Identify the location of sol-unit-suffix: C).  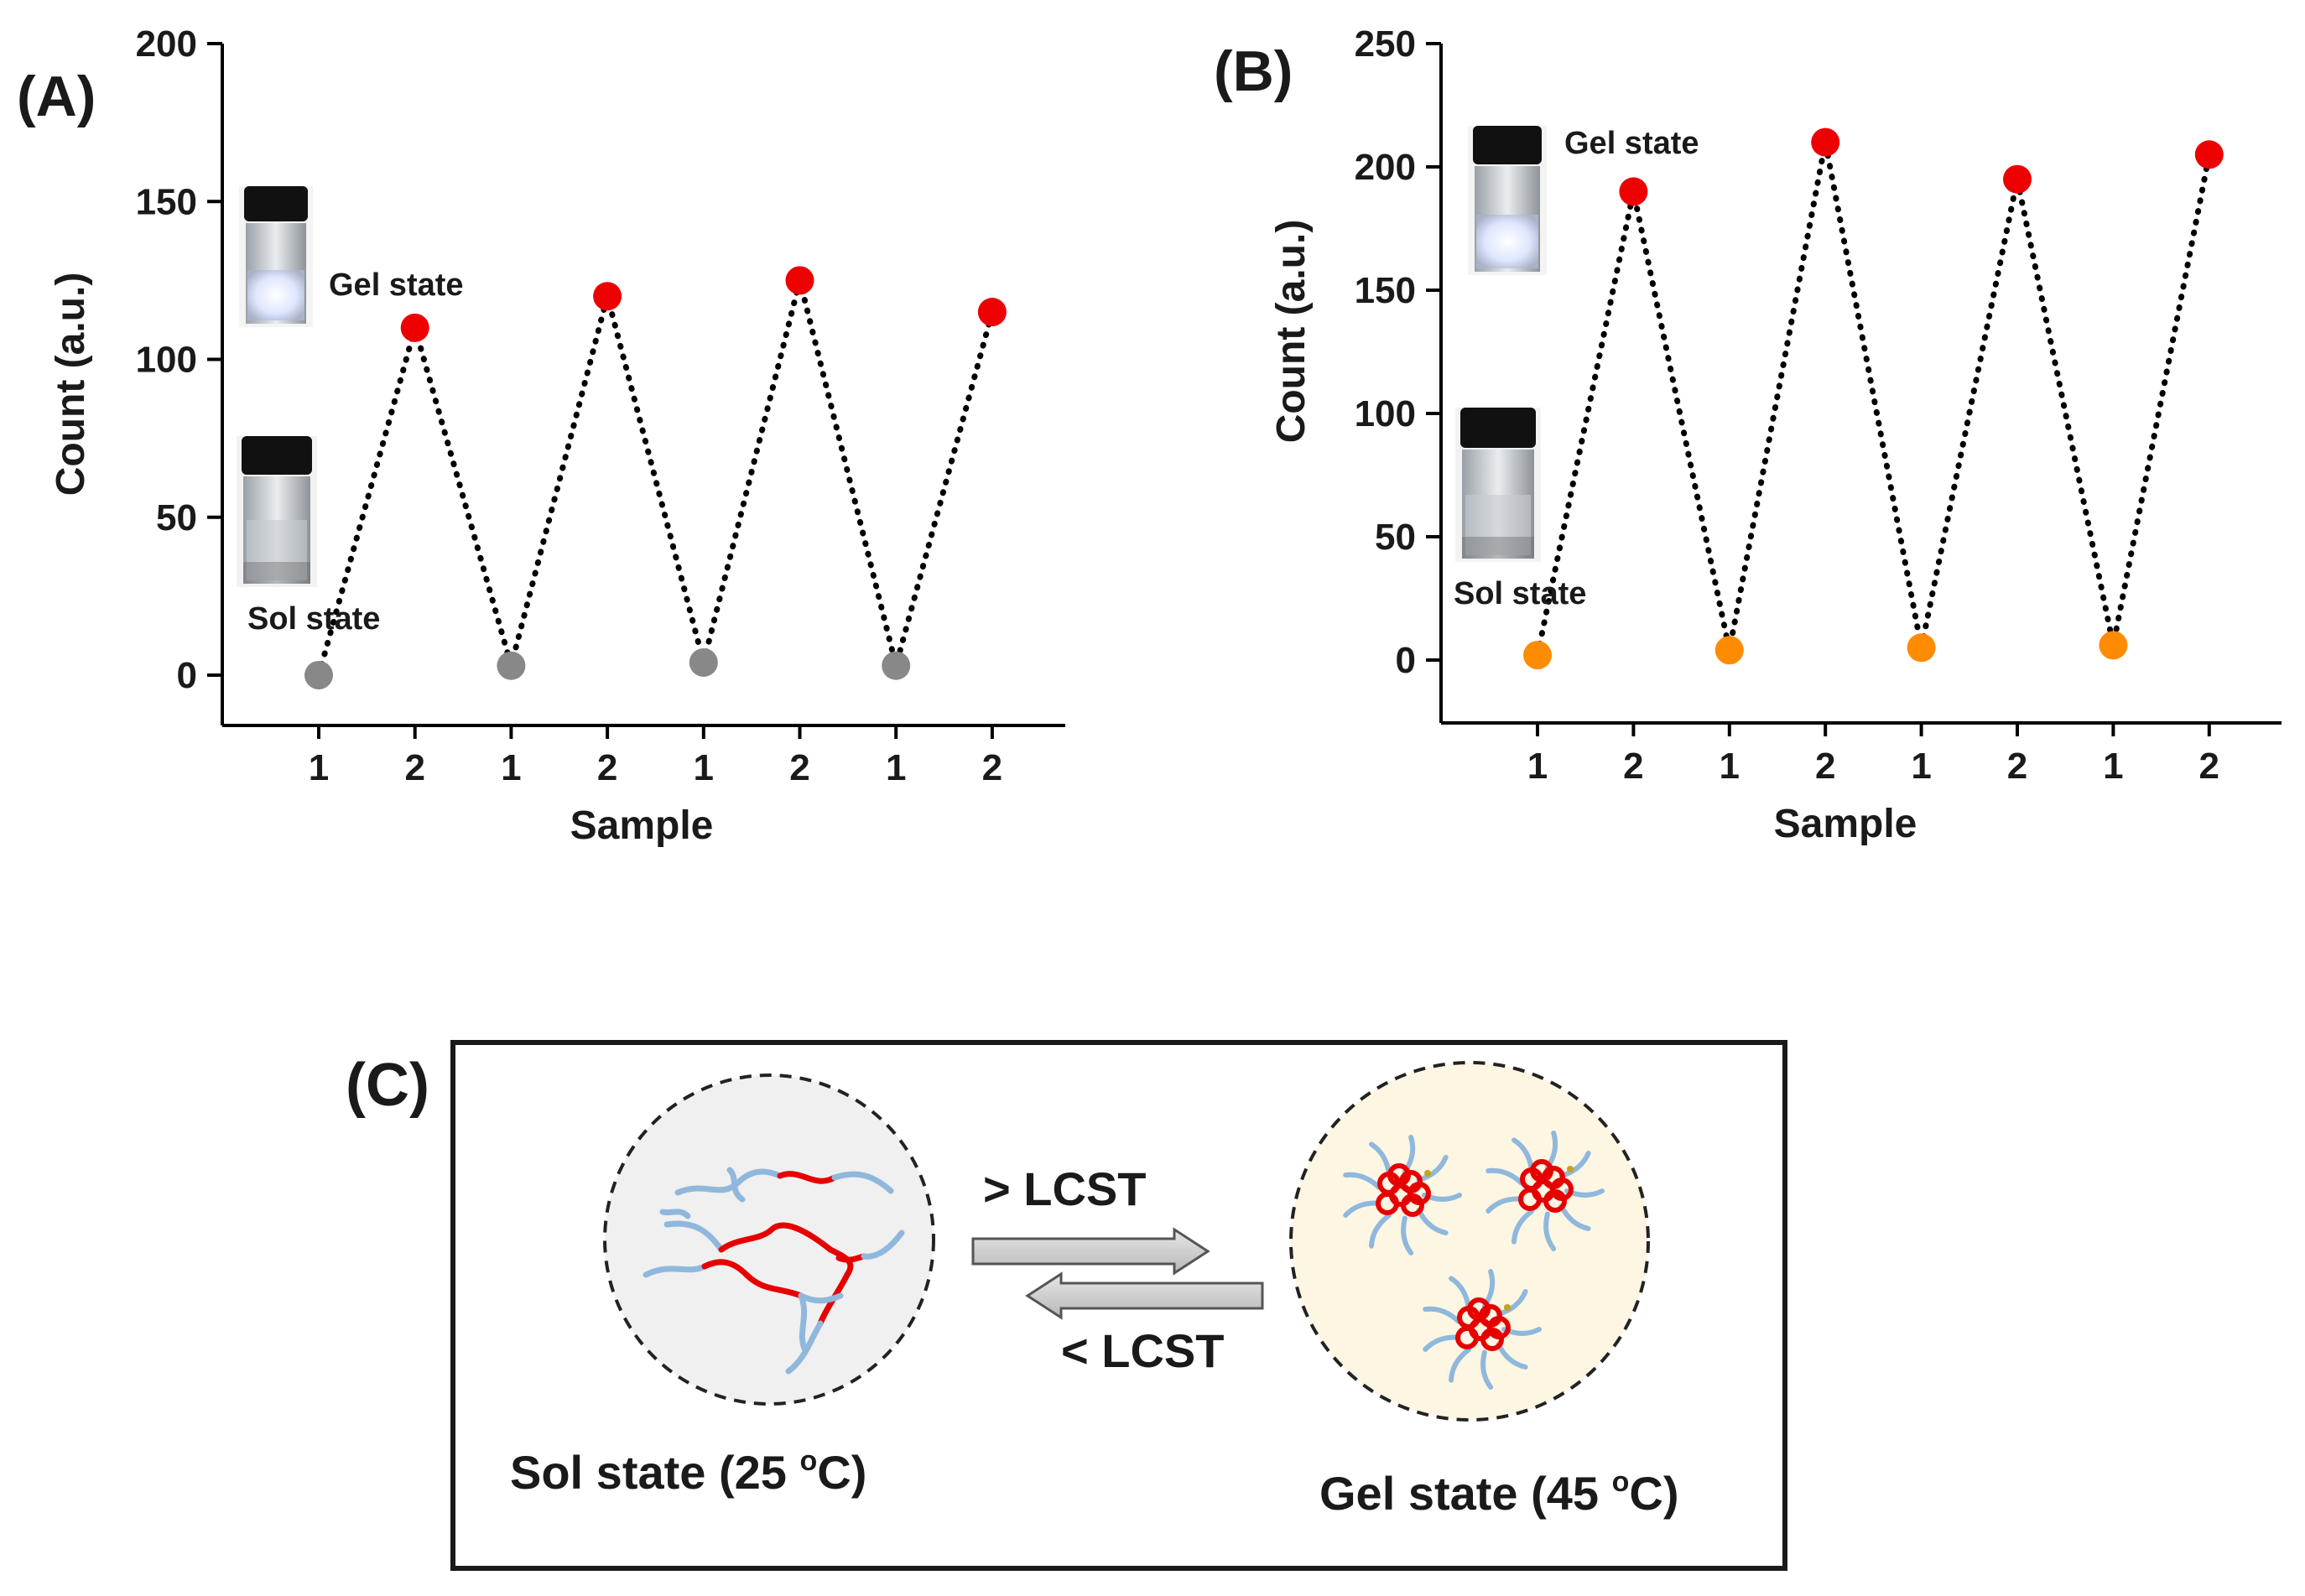
(841, 1472).